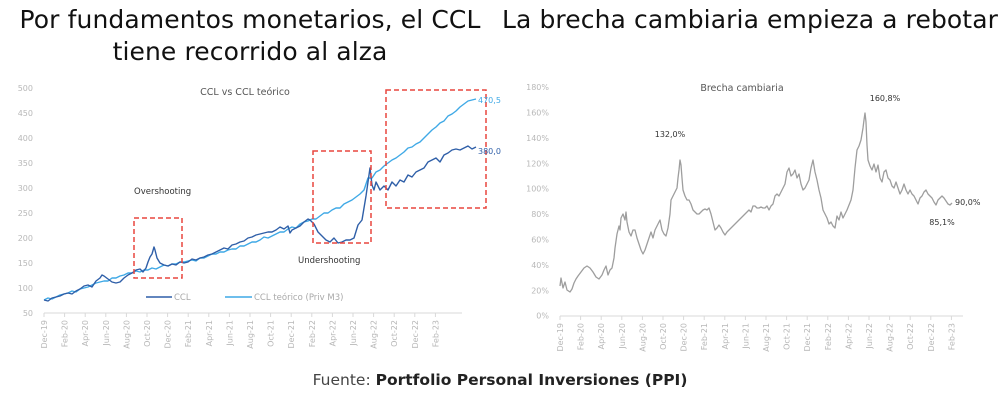 This screenshot has height=404, width=1000. I want to click on y-tick-label: 20%, so click(540, 290).